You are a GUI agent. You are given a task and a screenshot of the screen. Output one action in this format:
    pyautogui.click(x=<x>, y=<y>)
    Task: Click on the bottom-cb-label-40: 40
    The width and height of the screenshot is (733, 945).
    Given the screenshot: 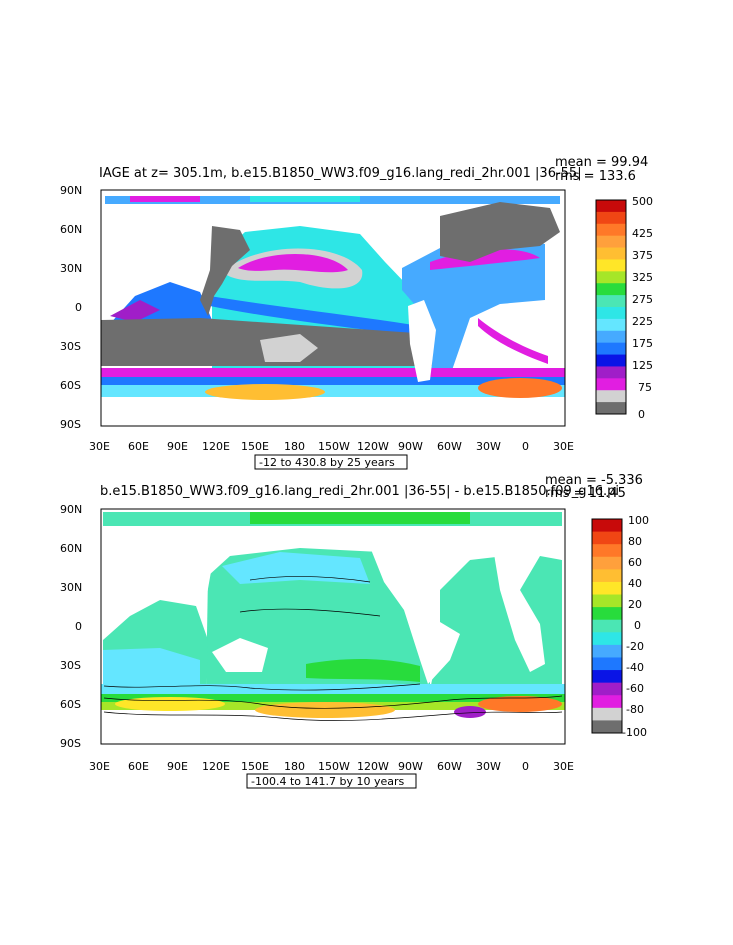 What is the action you would take?
    pyautogui.click(x=635, y=583)
    